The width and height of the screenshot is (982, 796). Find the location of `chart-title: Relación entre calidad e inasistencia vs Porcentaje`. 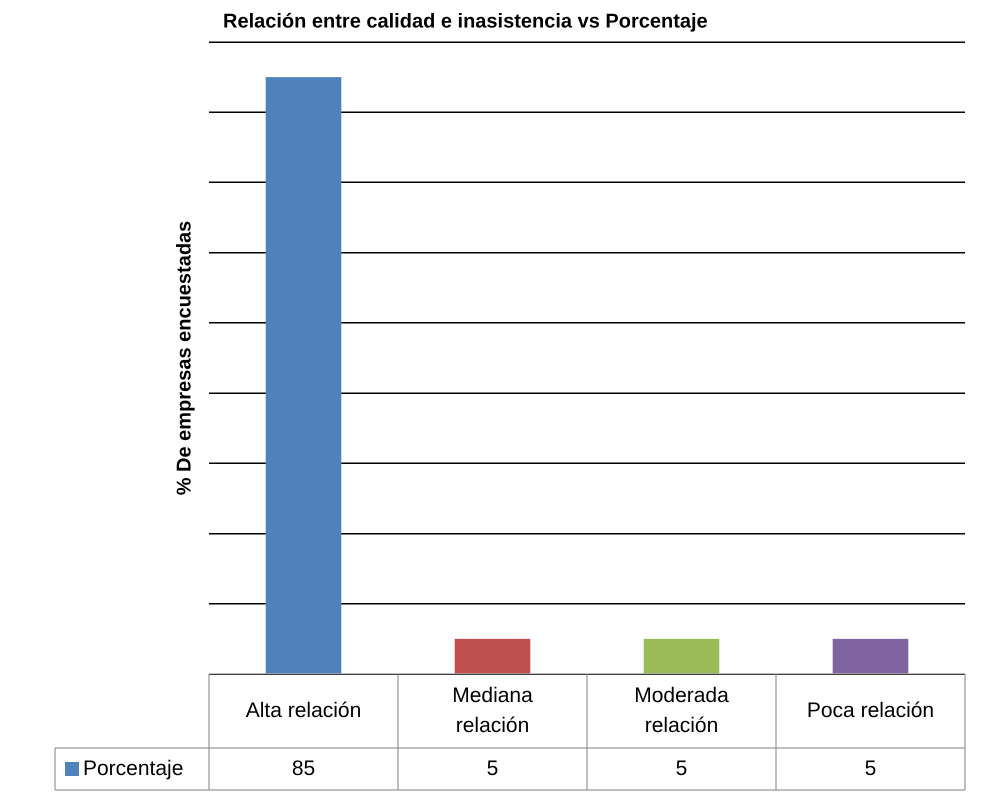

chart-title: Relación entre calidad e inasistencia vs Porcentaje is located at coordinates (465, 21).